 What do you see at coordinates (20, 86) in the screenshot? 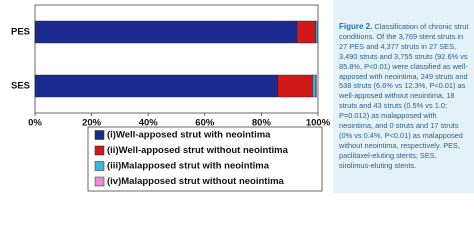
I see `y-tick-label: SES` at bounding box center [20, 86].